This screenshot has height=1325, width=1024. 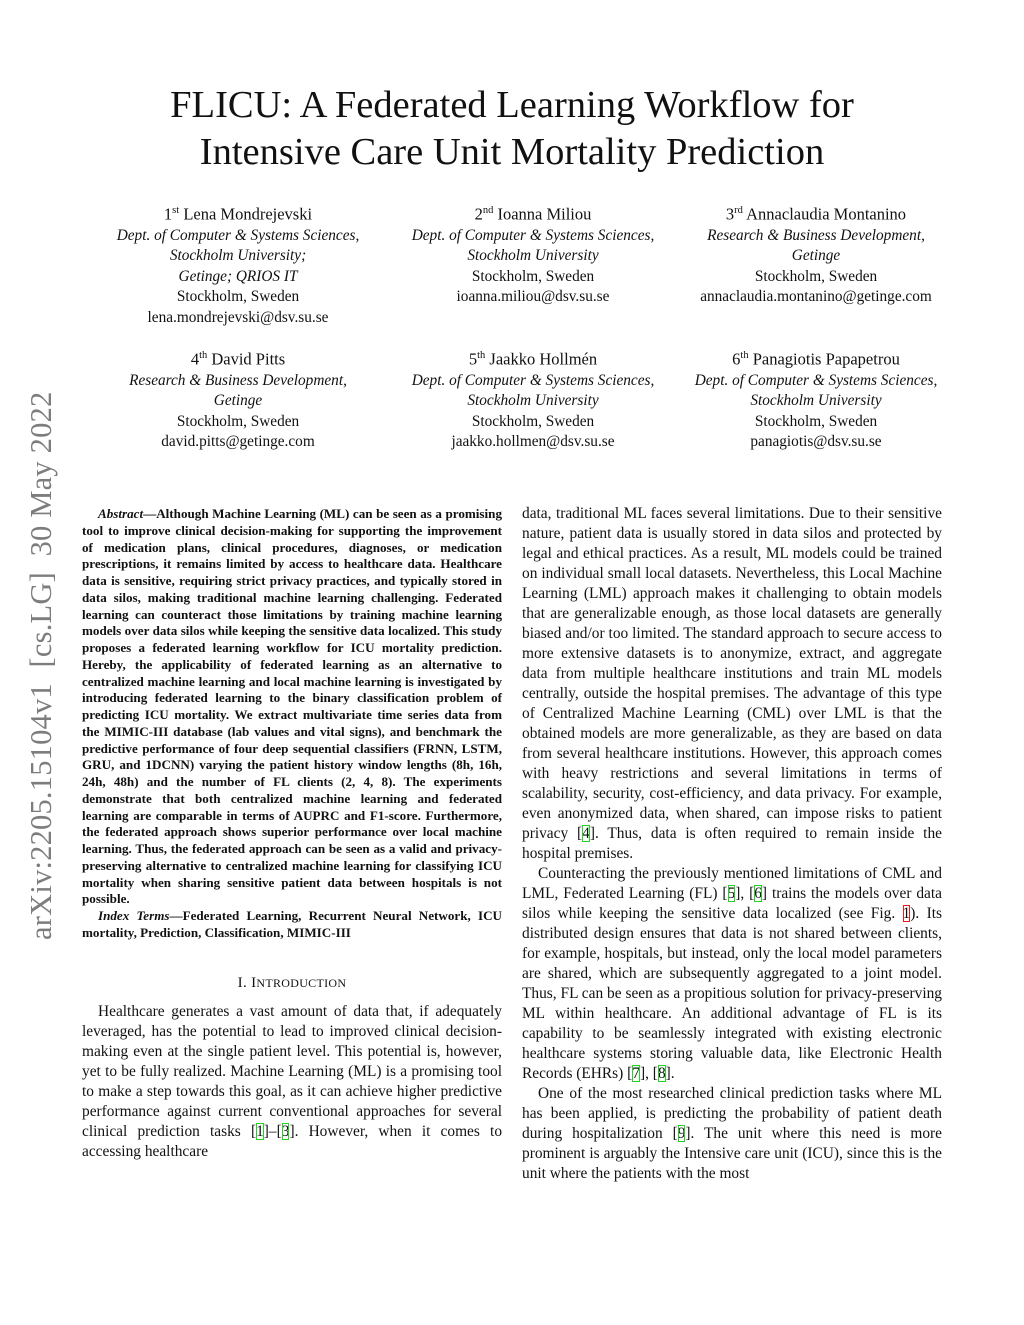 What do you see at coordinates (816, 297) in the screenshot?
I see `author-email: annaclaudia.montanino@getinge.com` at bounding box center [816, 297].